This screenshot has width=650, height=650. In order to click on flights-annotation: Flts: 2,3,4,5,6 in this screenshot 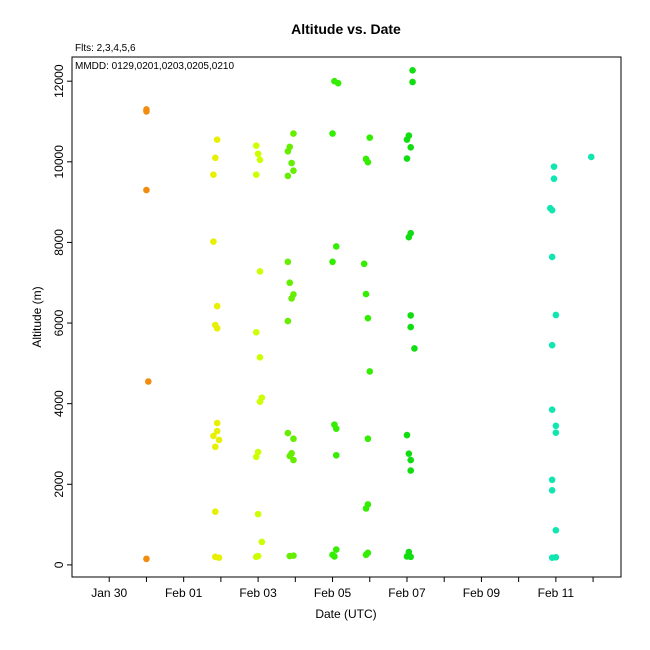, I will do `click(105, 48)`.